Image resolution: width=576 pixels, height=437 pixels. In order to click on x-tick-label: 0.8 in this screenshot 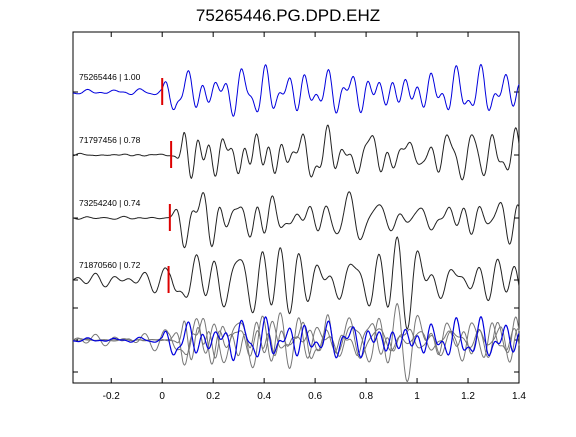, I will do `click(366, 396)`.